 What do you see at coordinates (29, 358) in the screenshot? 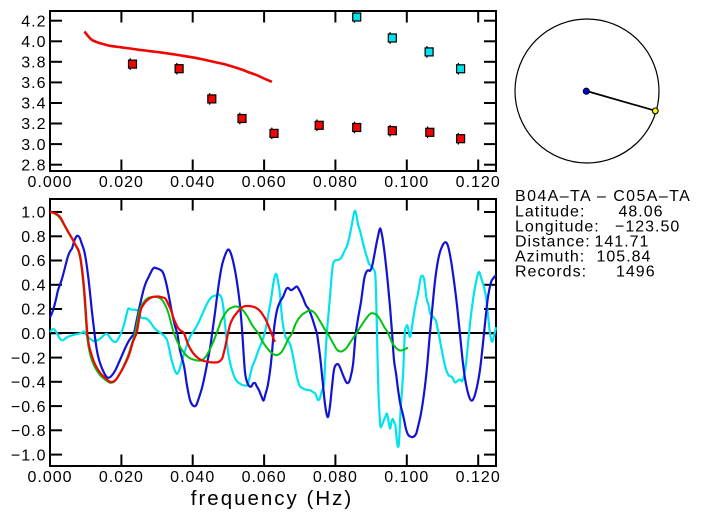
I see `svg-text: −0.2` at bounding box center [29, 358].